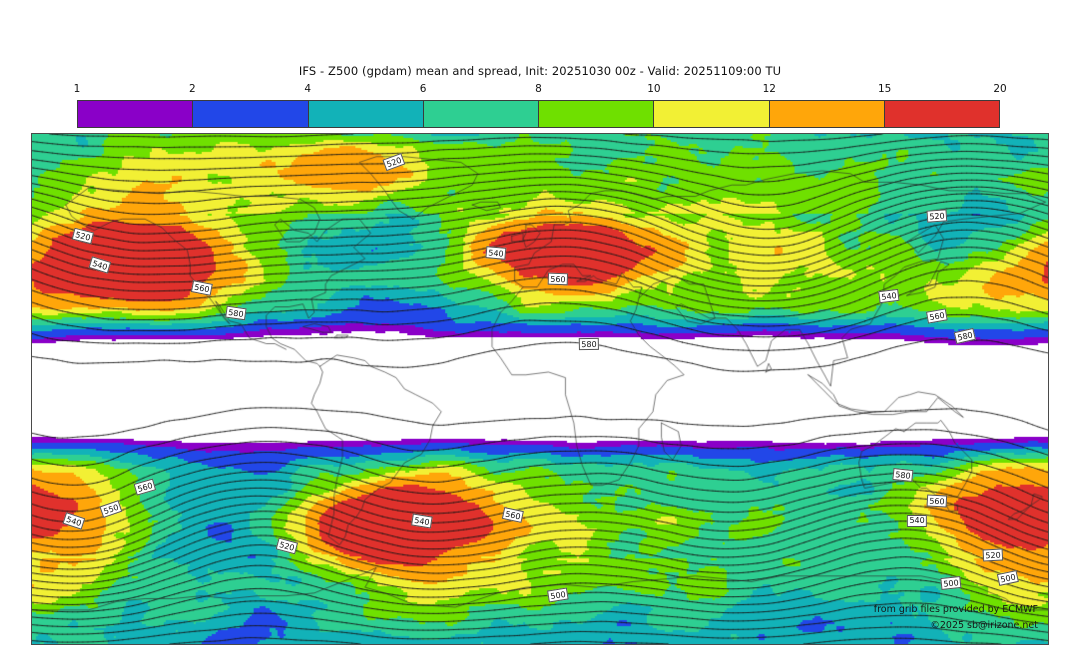  What do you see at coordinates (1000, 89) in the screenshot?
I see `colorbar-tick-20: 20` at bounding box center [1000, 89].